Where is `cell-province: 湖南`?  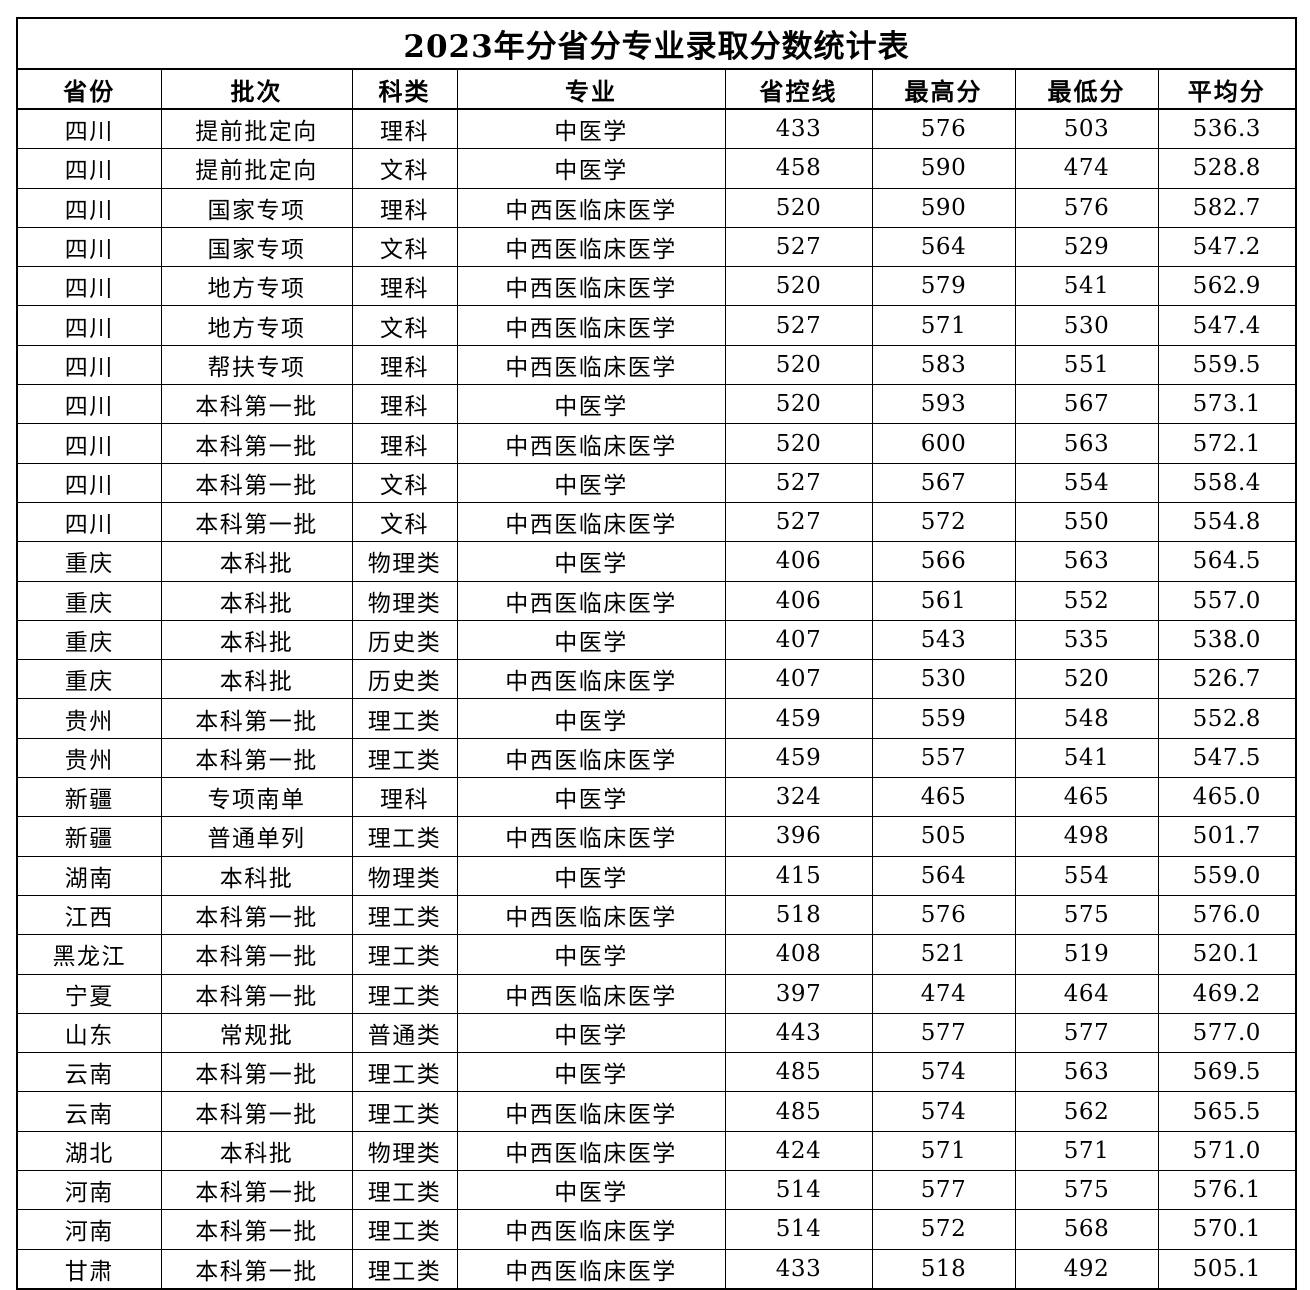 cell-province: 湖南 is located at coordinates (89, 875).